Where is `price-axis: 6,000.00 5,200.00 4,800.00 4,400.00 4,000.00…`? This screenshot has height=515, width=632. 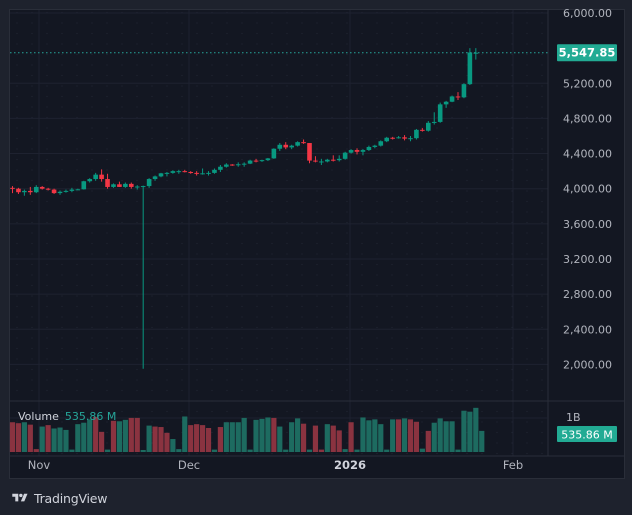
price-axis: 6,000.00 5,200.00 4,800.00 4,400.00 4,000.00… is located at coordinates (587, 189).